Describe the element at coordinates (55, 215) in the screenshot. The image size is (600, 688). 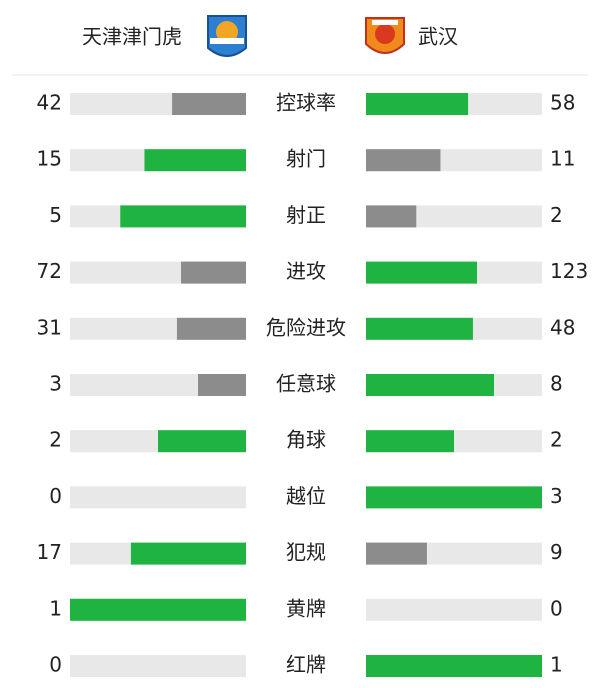
I see `home-value: 5` at that location.